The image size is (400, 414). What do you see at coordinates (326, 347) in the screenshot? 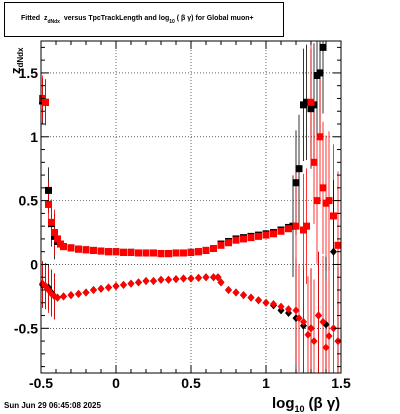
I see `marker-diamond-s3-p46` at bounding box center [326, 347].